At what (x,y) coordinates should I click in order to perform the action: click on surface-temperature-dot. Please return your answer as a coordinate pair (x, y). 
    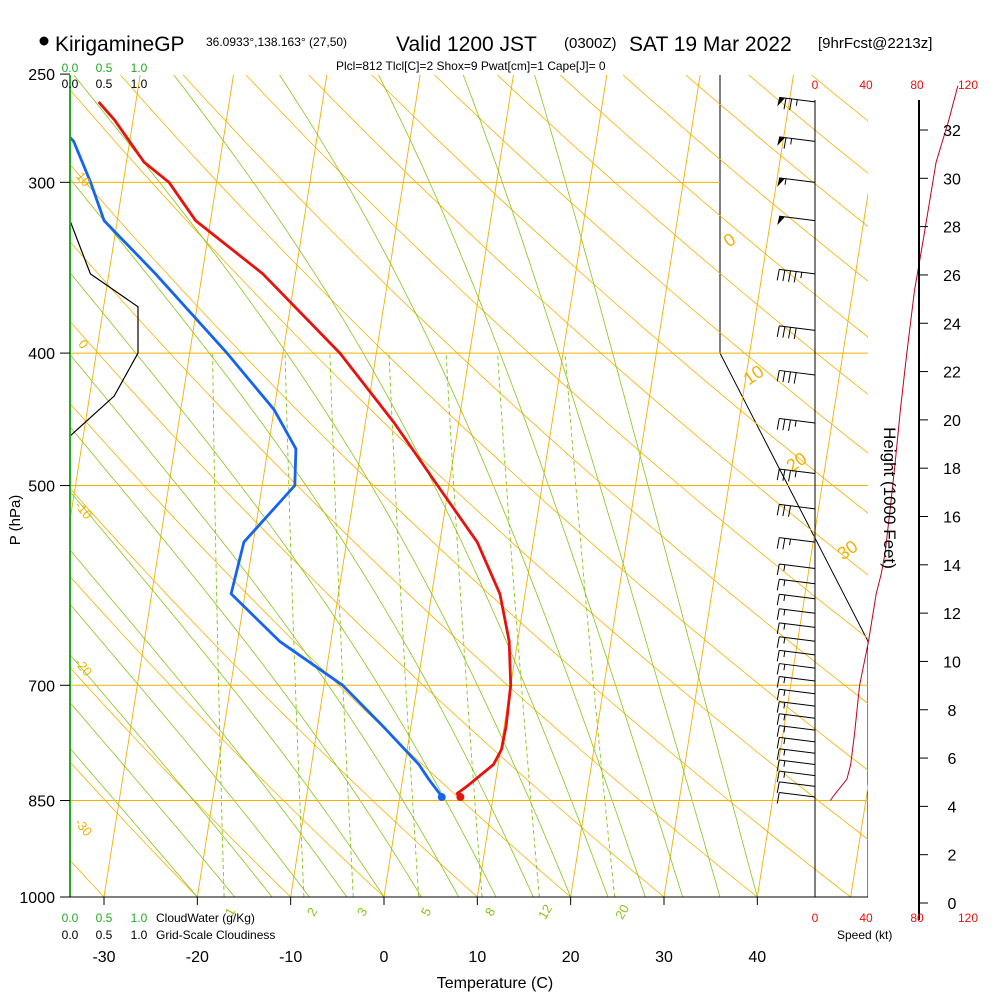
    Looking at the image, I should click on (460, 797).